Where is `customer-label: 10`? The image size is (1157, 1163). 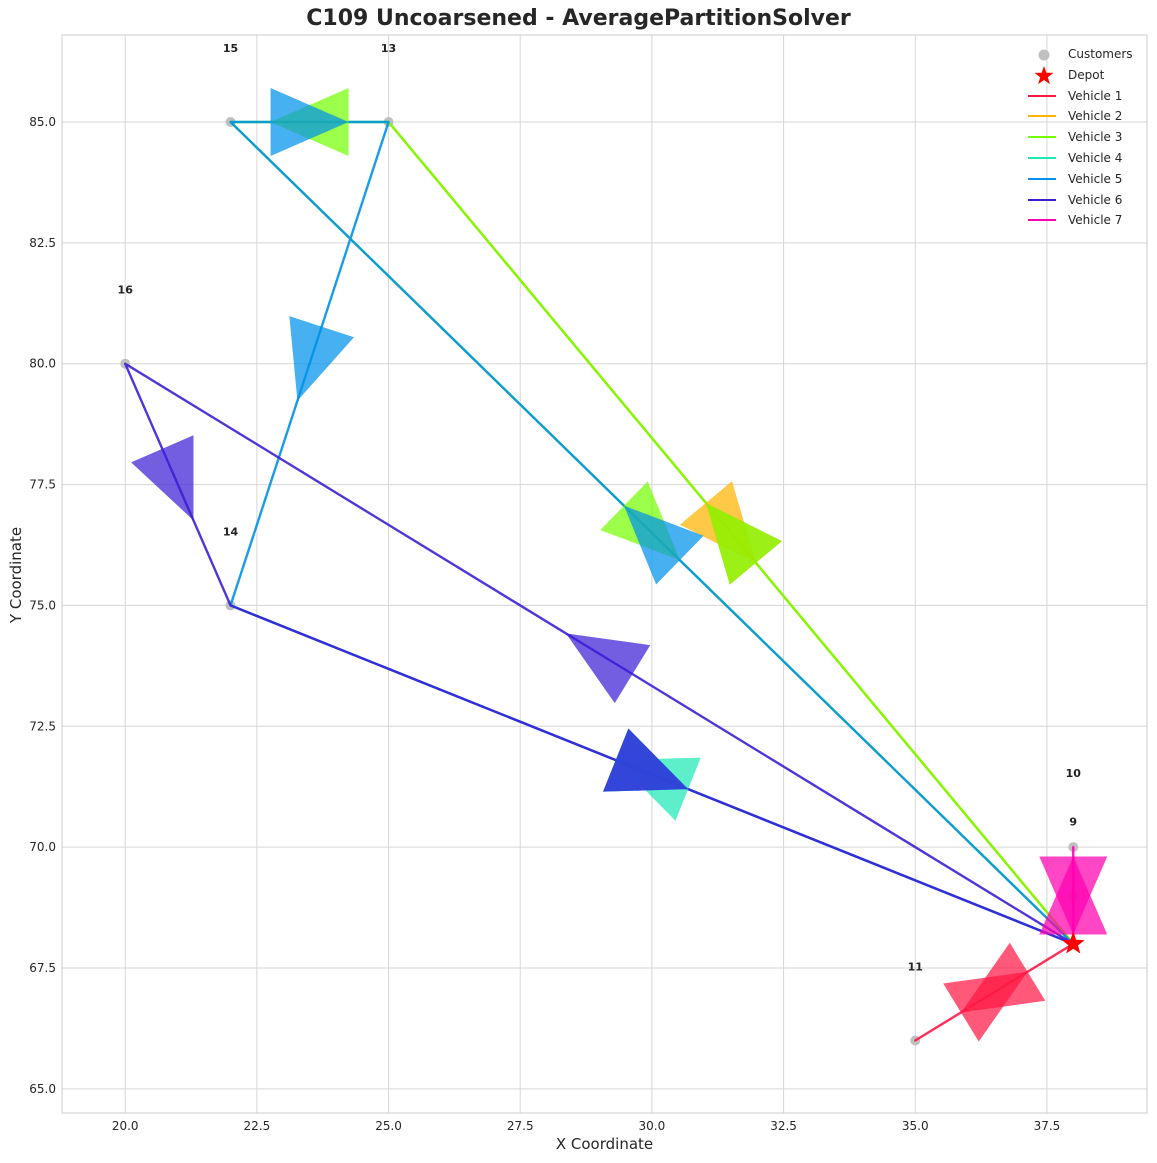 customer-label: 10 is located at coordinates (1074, 773).